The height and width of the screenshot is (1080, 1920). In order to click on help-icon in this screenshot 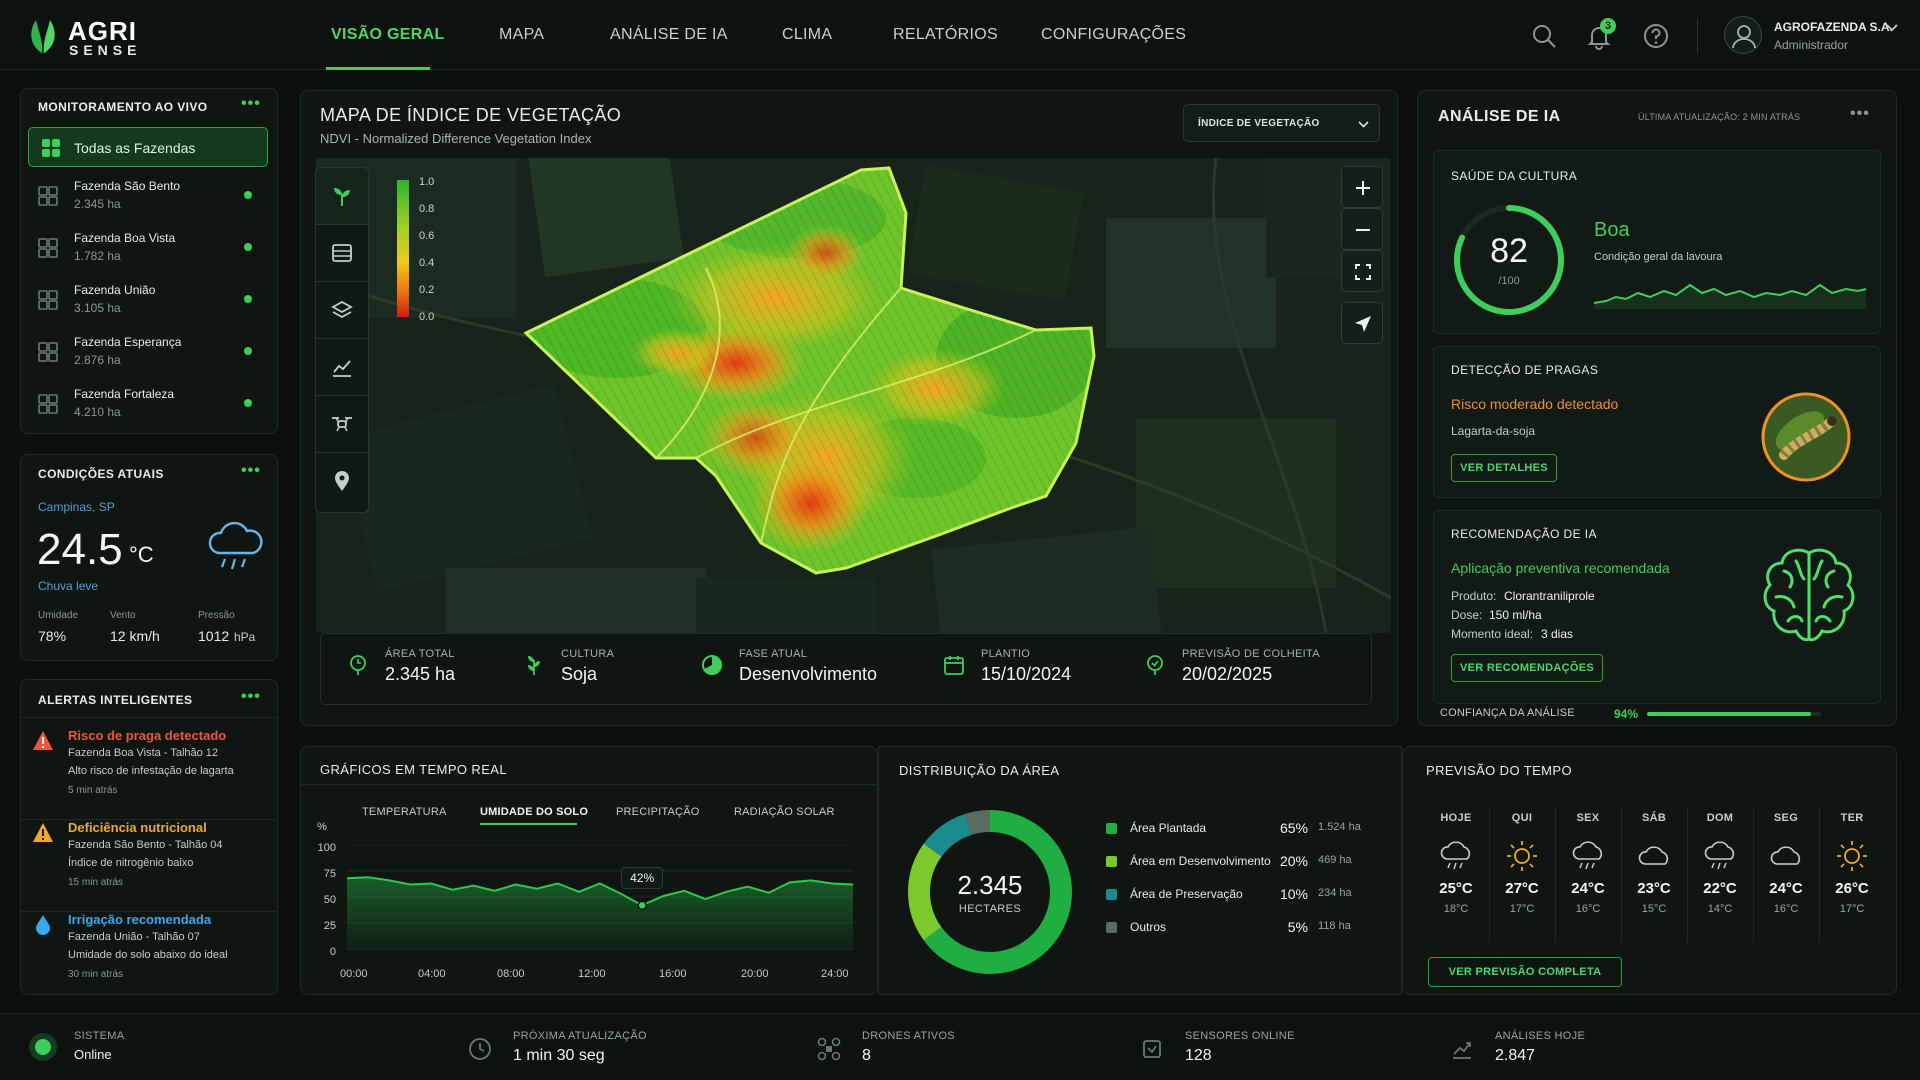, I will do `click(1656, 36)`.